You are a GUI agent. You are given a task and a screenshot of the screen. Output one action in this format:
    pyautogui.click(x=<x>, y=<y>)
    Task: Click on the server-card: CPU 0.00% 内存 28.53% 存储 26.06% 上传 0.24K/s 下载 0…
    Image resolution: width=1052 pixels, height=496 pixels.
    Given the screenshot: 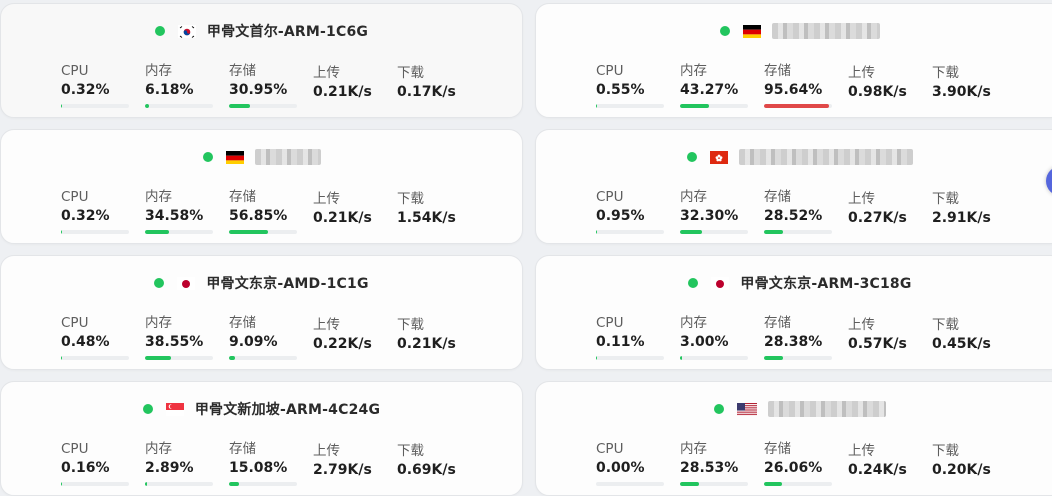 What is the action you would take?
    pyautogui.click(x=793, y=438)
    